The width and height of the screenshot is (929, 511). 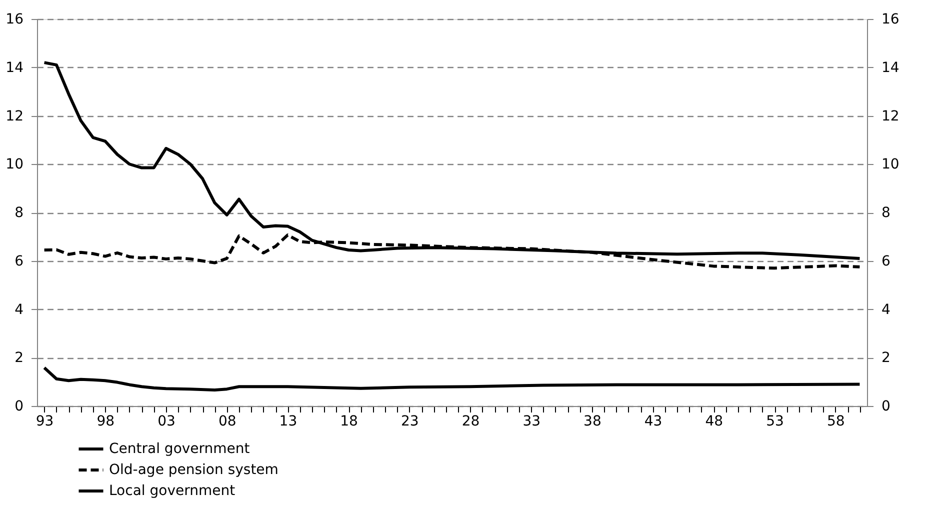 I want to click on y-tick-label: 6, so click(x=19, y=261).